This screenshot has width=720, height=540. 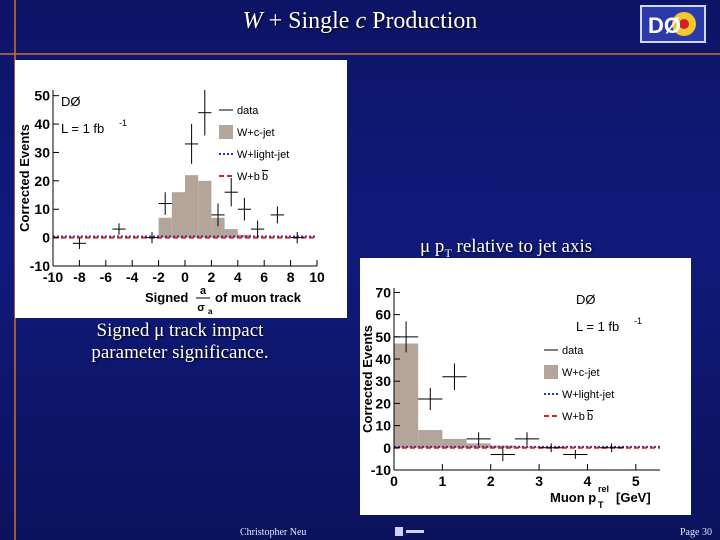 I want to click on x-tick-label: 1, so click(x=442, y=481).